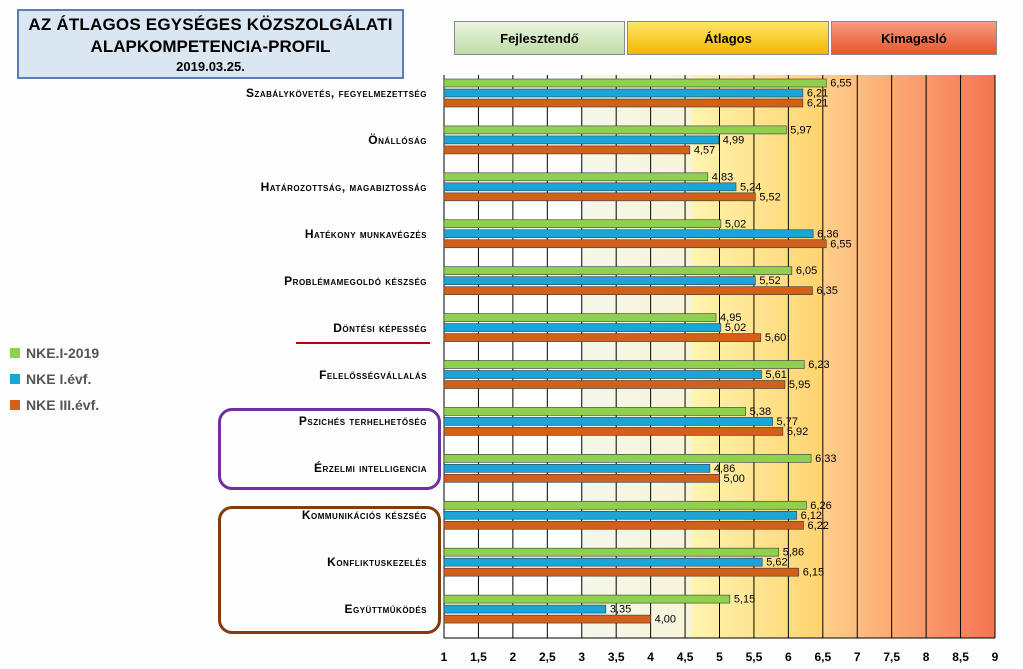 The image size is (1023, 669). Describe the element at coordinates (685, 657) in the screenshot. I see `x-tick-label: 4,5` at that location.